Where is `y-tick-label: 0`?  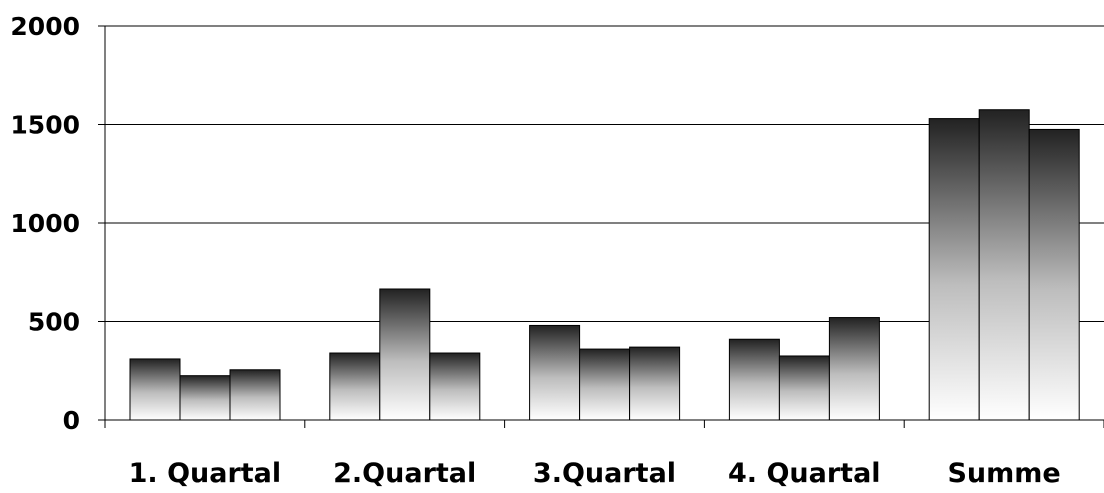
y-tick-label: 0 is located at coordinates (71, 420).